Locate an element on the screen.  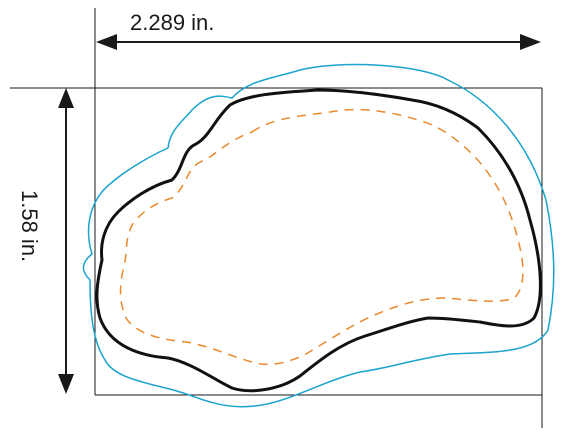
width-label: 2.289 in. is located at coordinates (172, 22).